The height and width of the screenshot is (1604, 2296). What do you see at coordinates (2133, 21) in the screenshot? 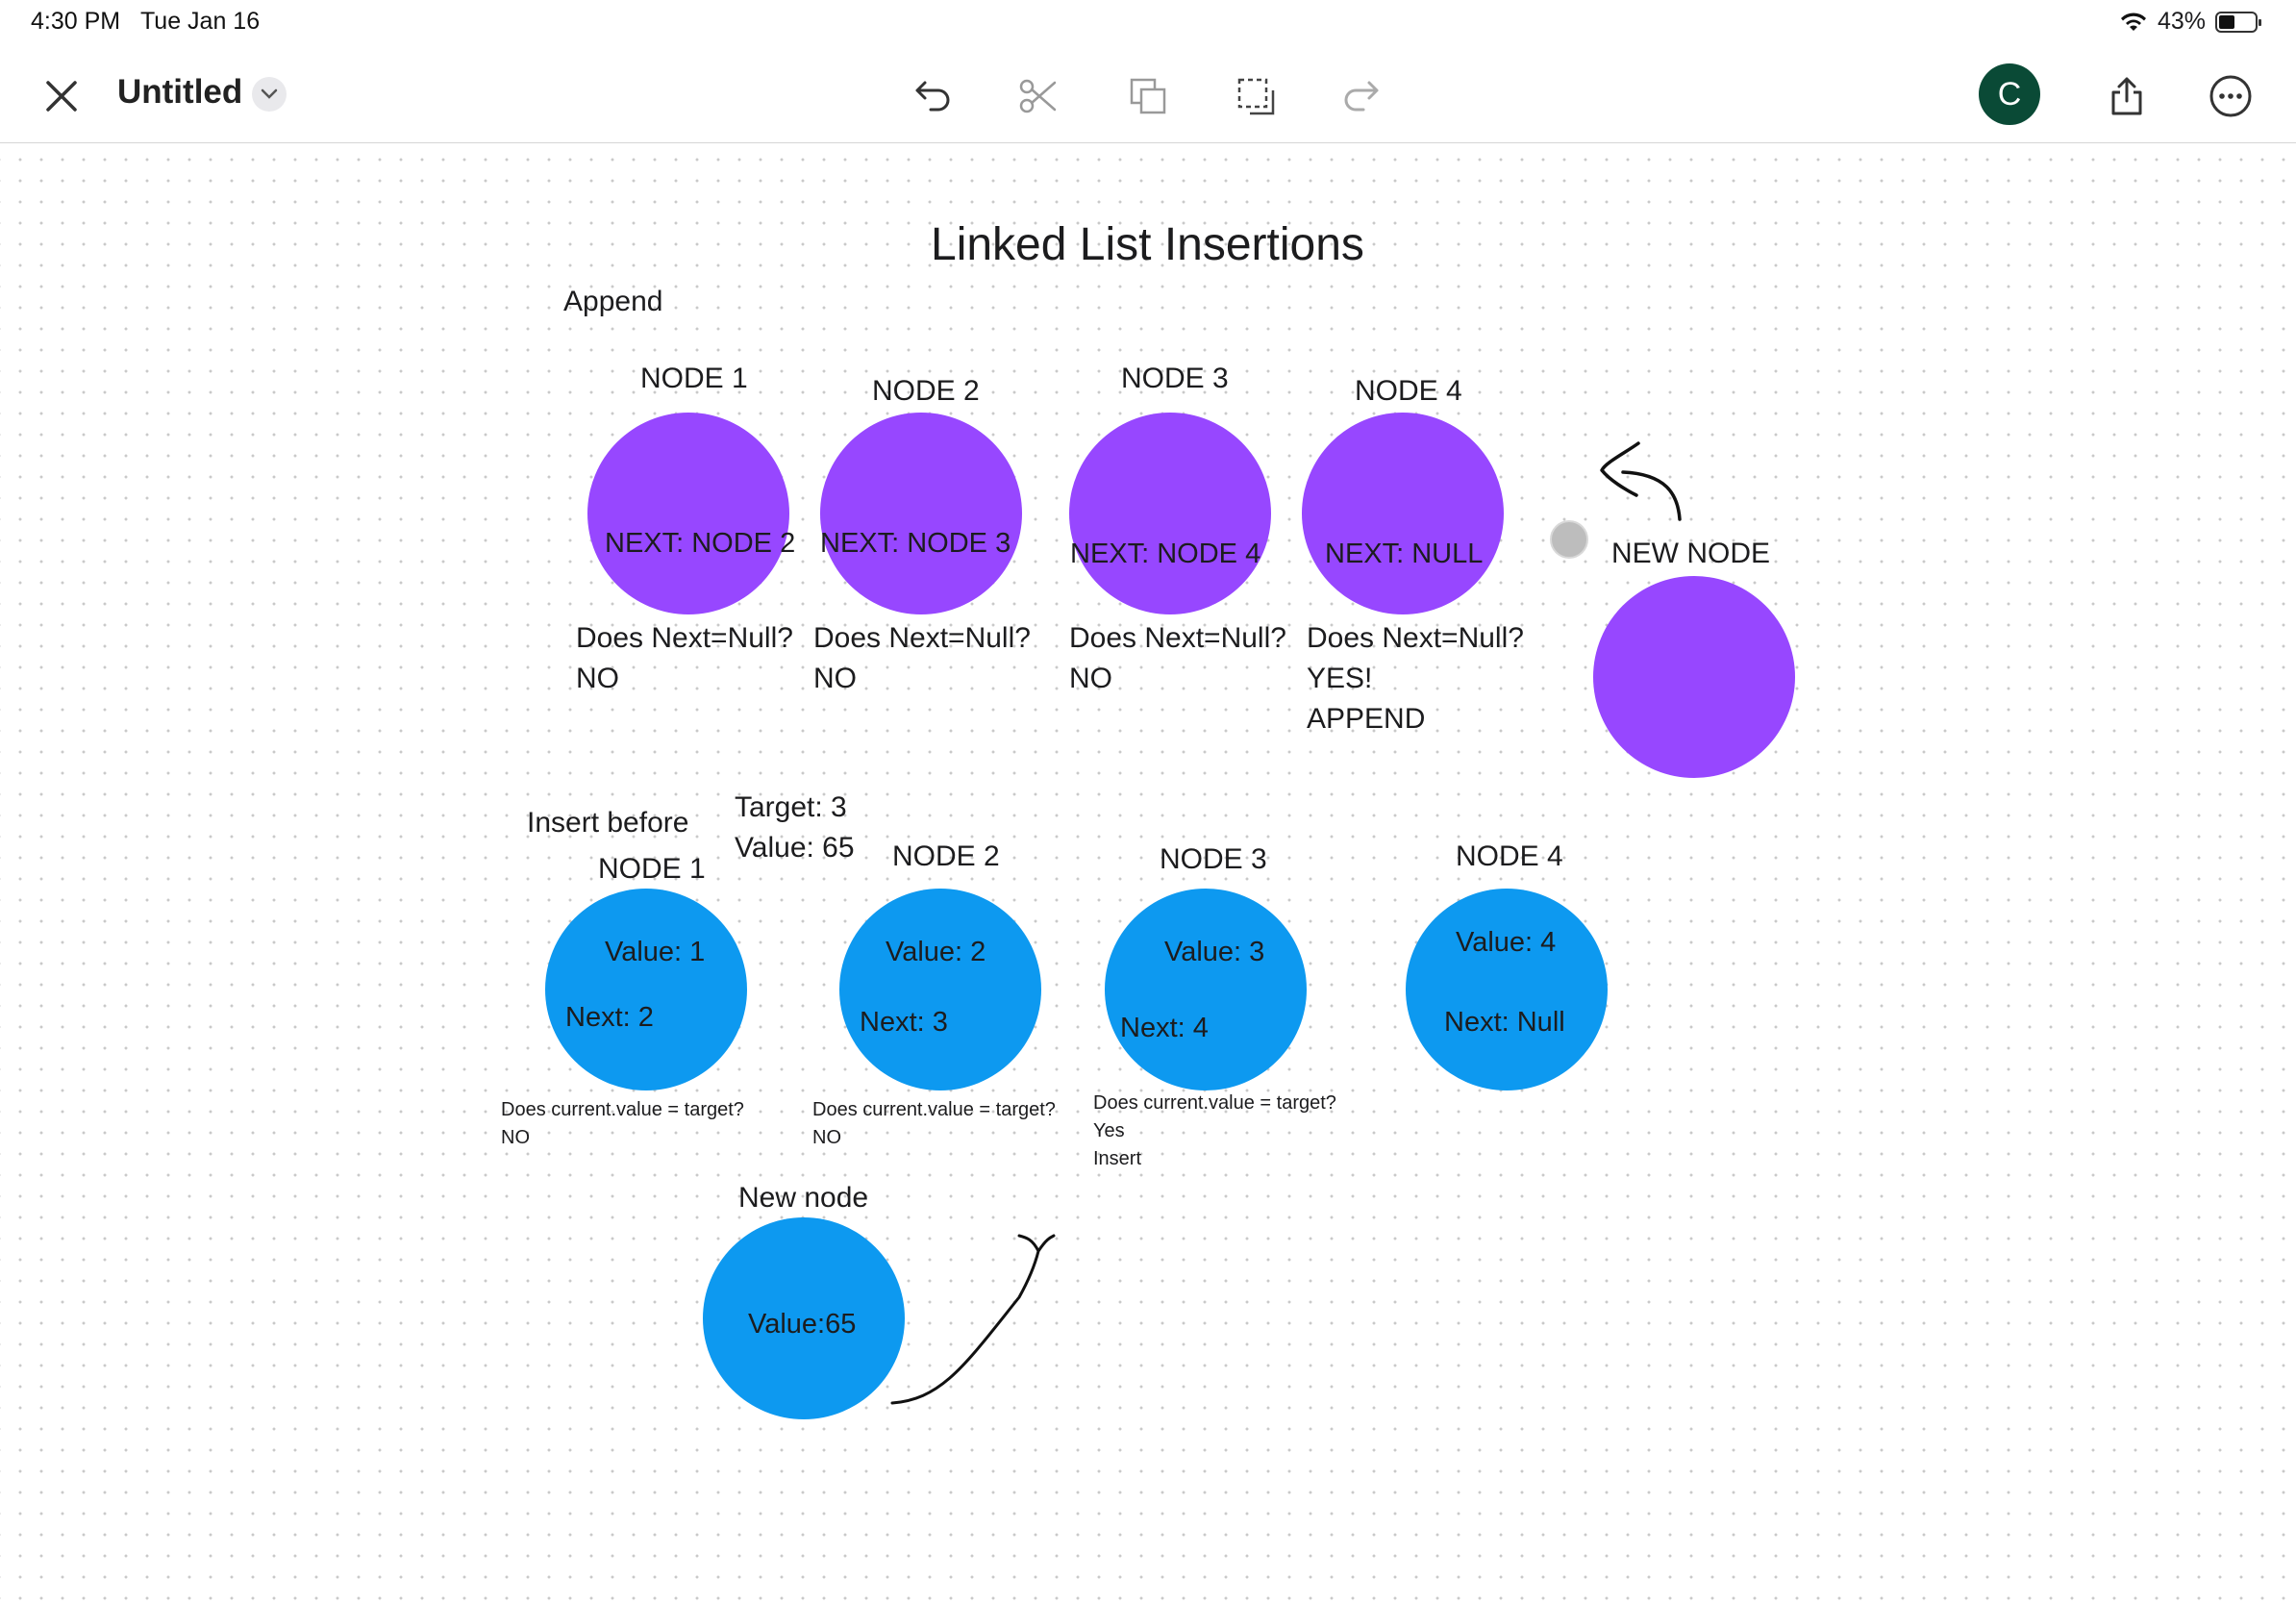
I see `wifi-icon` at bounding box center [2133, 21].